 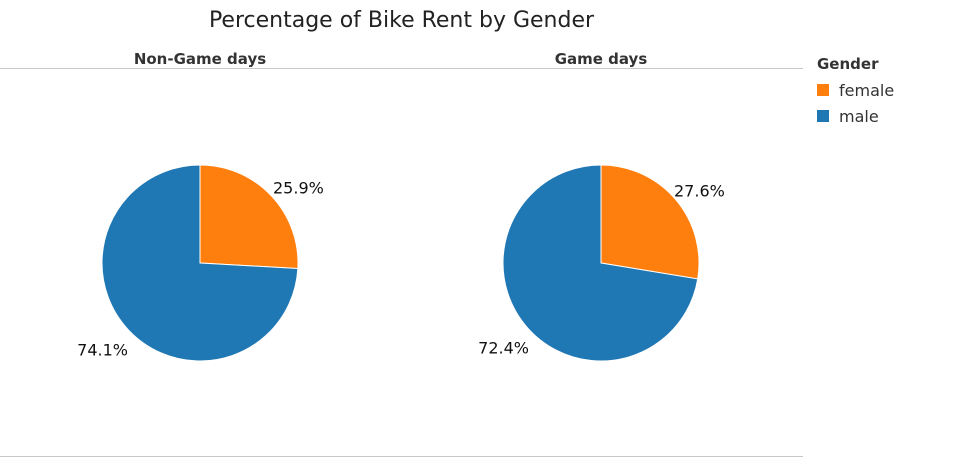 I want to click on chart-title: Percentage of Bike Rent by Gender, so click(x=401, y=20).